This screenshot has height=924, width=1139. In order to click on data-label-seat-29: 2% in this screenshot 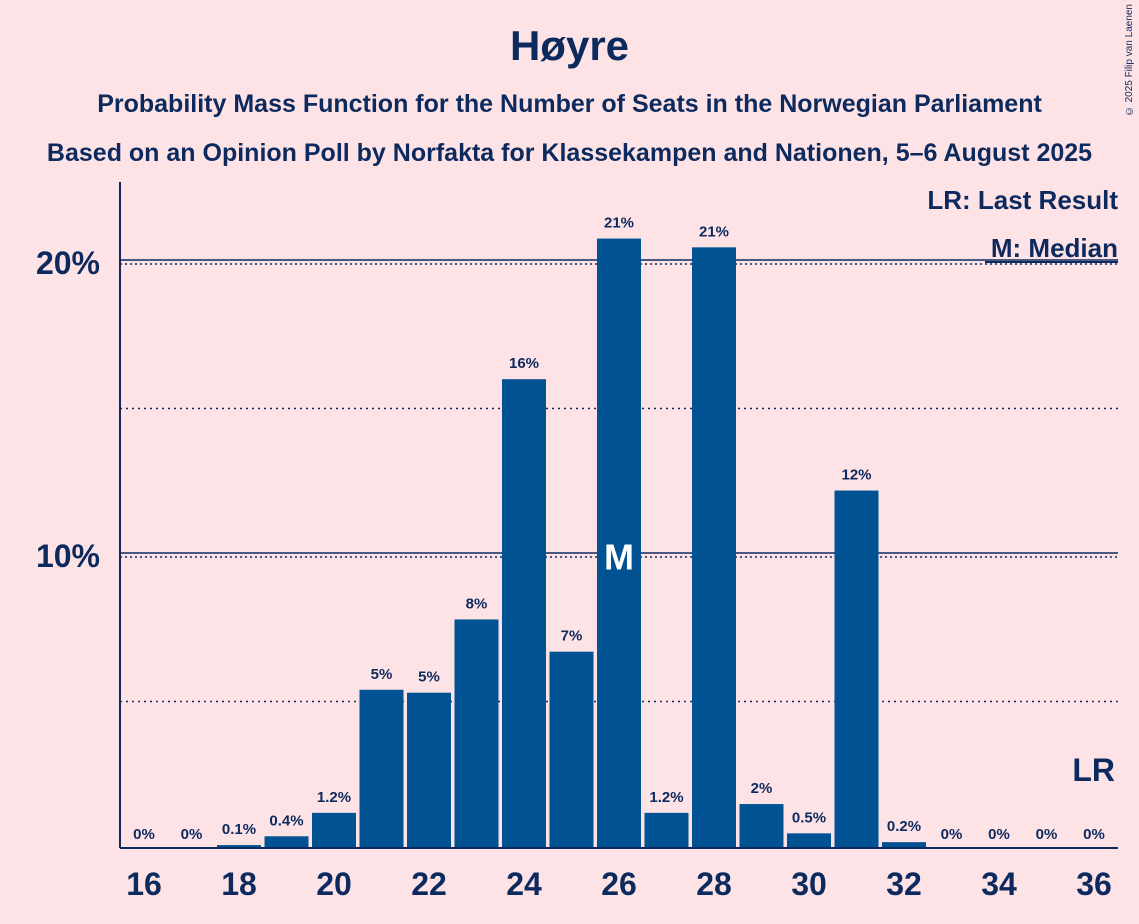, I will do `click(762, 788)`.